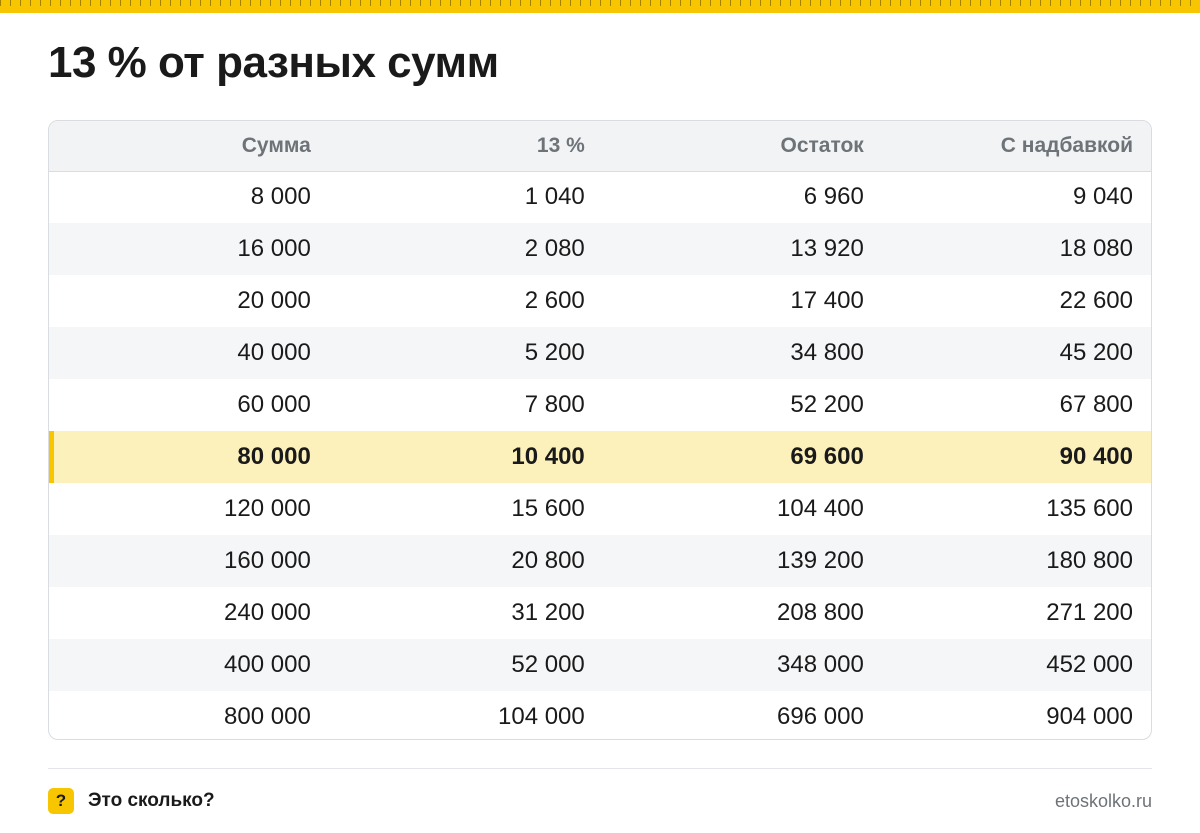  What do you see at coordinates (554, 197) in the screenshot?
I see `cell-13-percent: 1 040` at bounding box center [554, 197].